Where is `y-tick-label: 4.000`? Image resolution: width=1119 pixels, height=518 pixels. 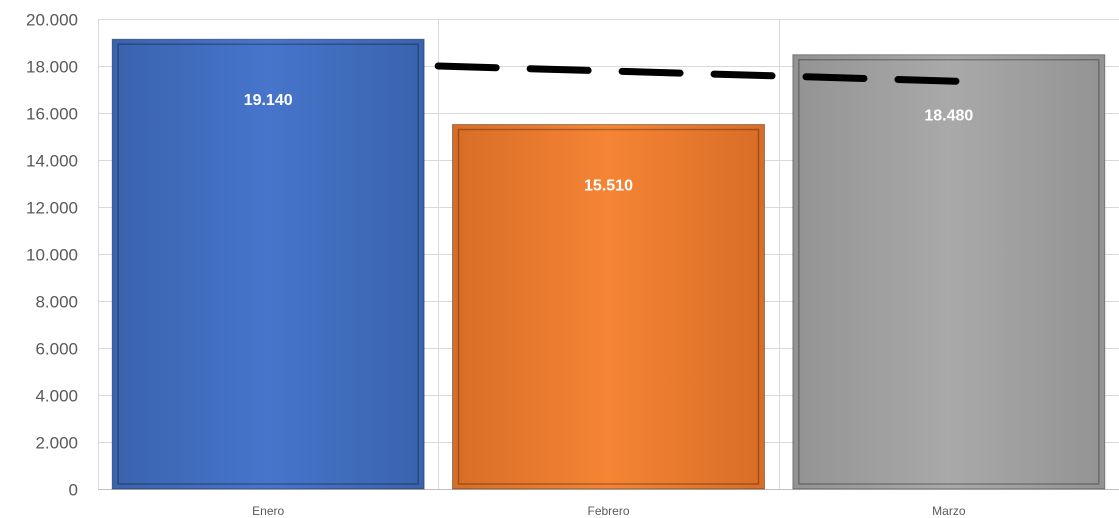
y-tick-label: 4.000 is located at coordinates (56, 396).